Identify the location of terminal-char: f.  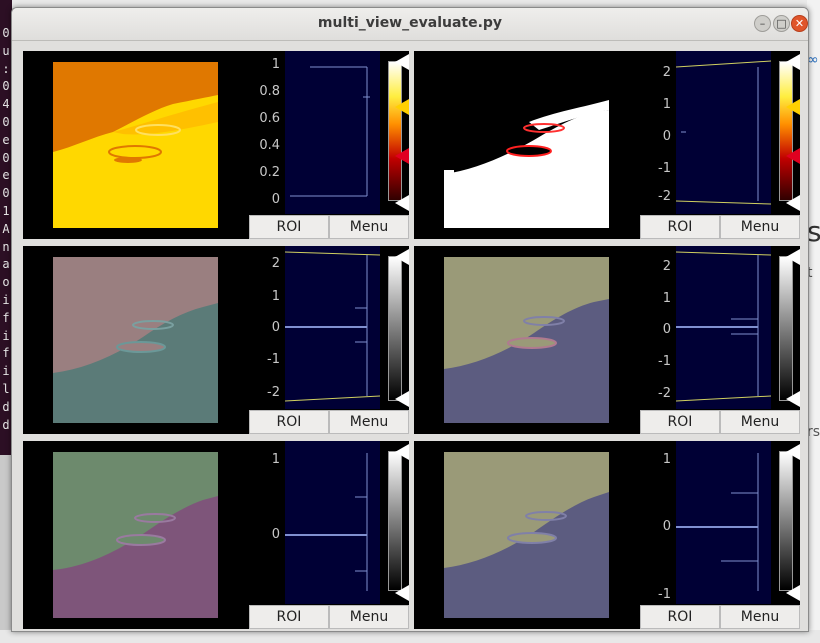
(6, 353).